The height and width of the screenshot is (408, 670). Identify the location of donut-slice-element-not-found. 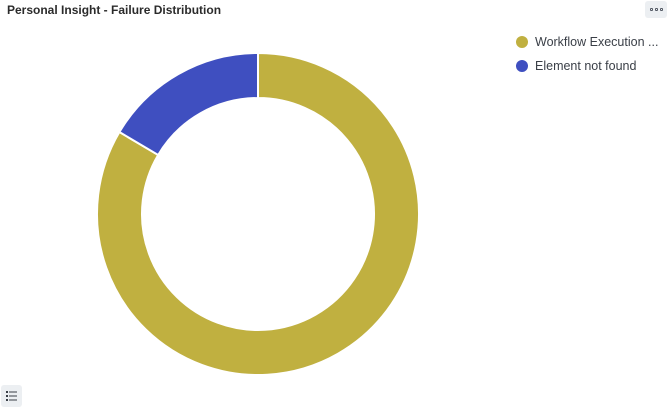
(188, 104).